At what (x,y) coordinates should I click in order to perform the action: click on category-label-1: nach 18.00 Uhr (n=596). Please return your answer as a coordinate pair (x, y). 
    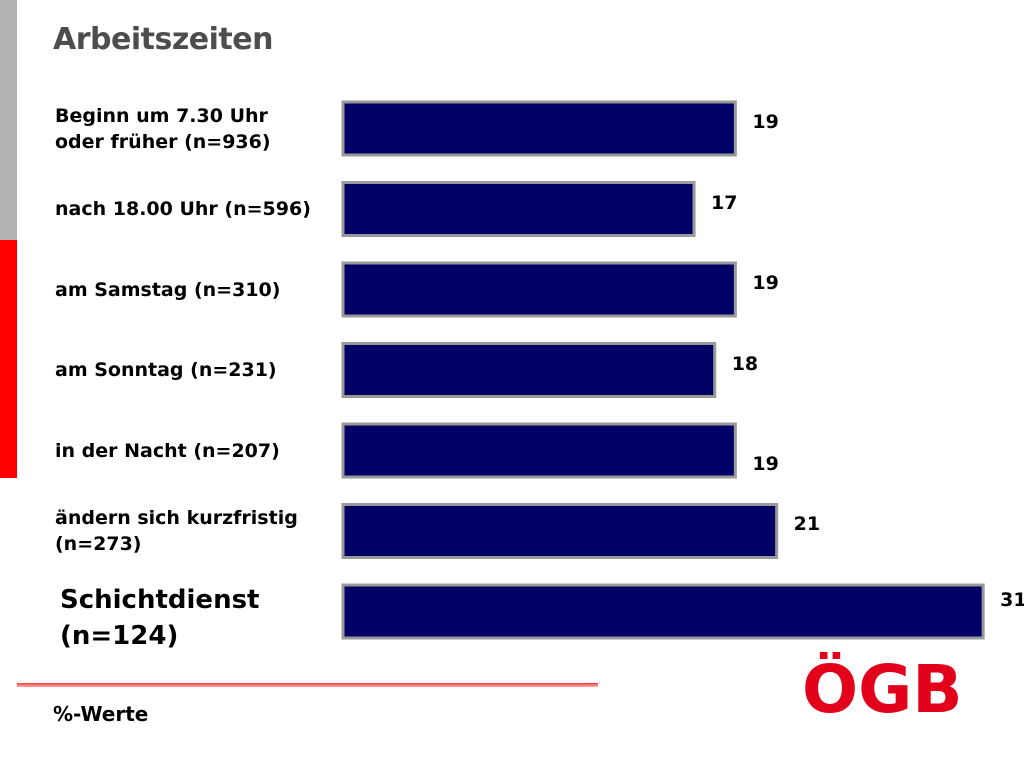
    Looking at the image, I should click on (183, 209).